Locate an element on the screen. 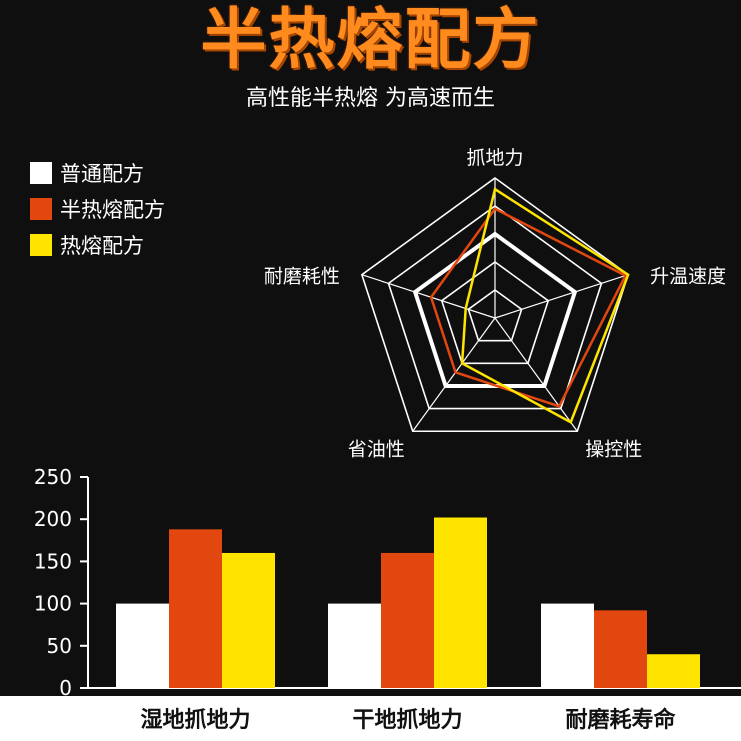  x-tick-label: 耐磨耗寿命 is located at coordinates (620, 720).